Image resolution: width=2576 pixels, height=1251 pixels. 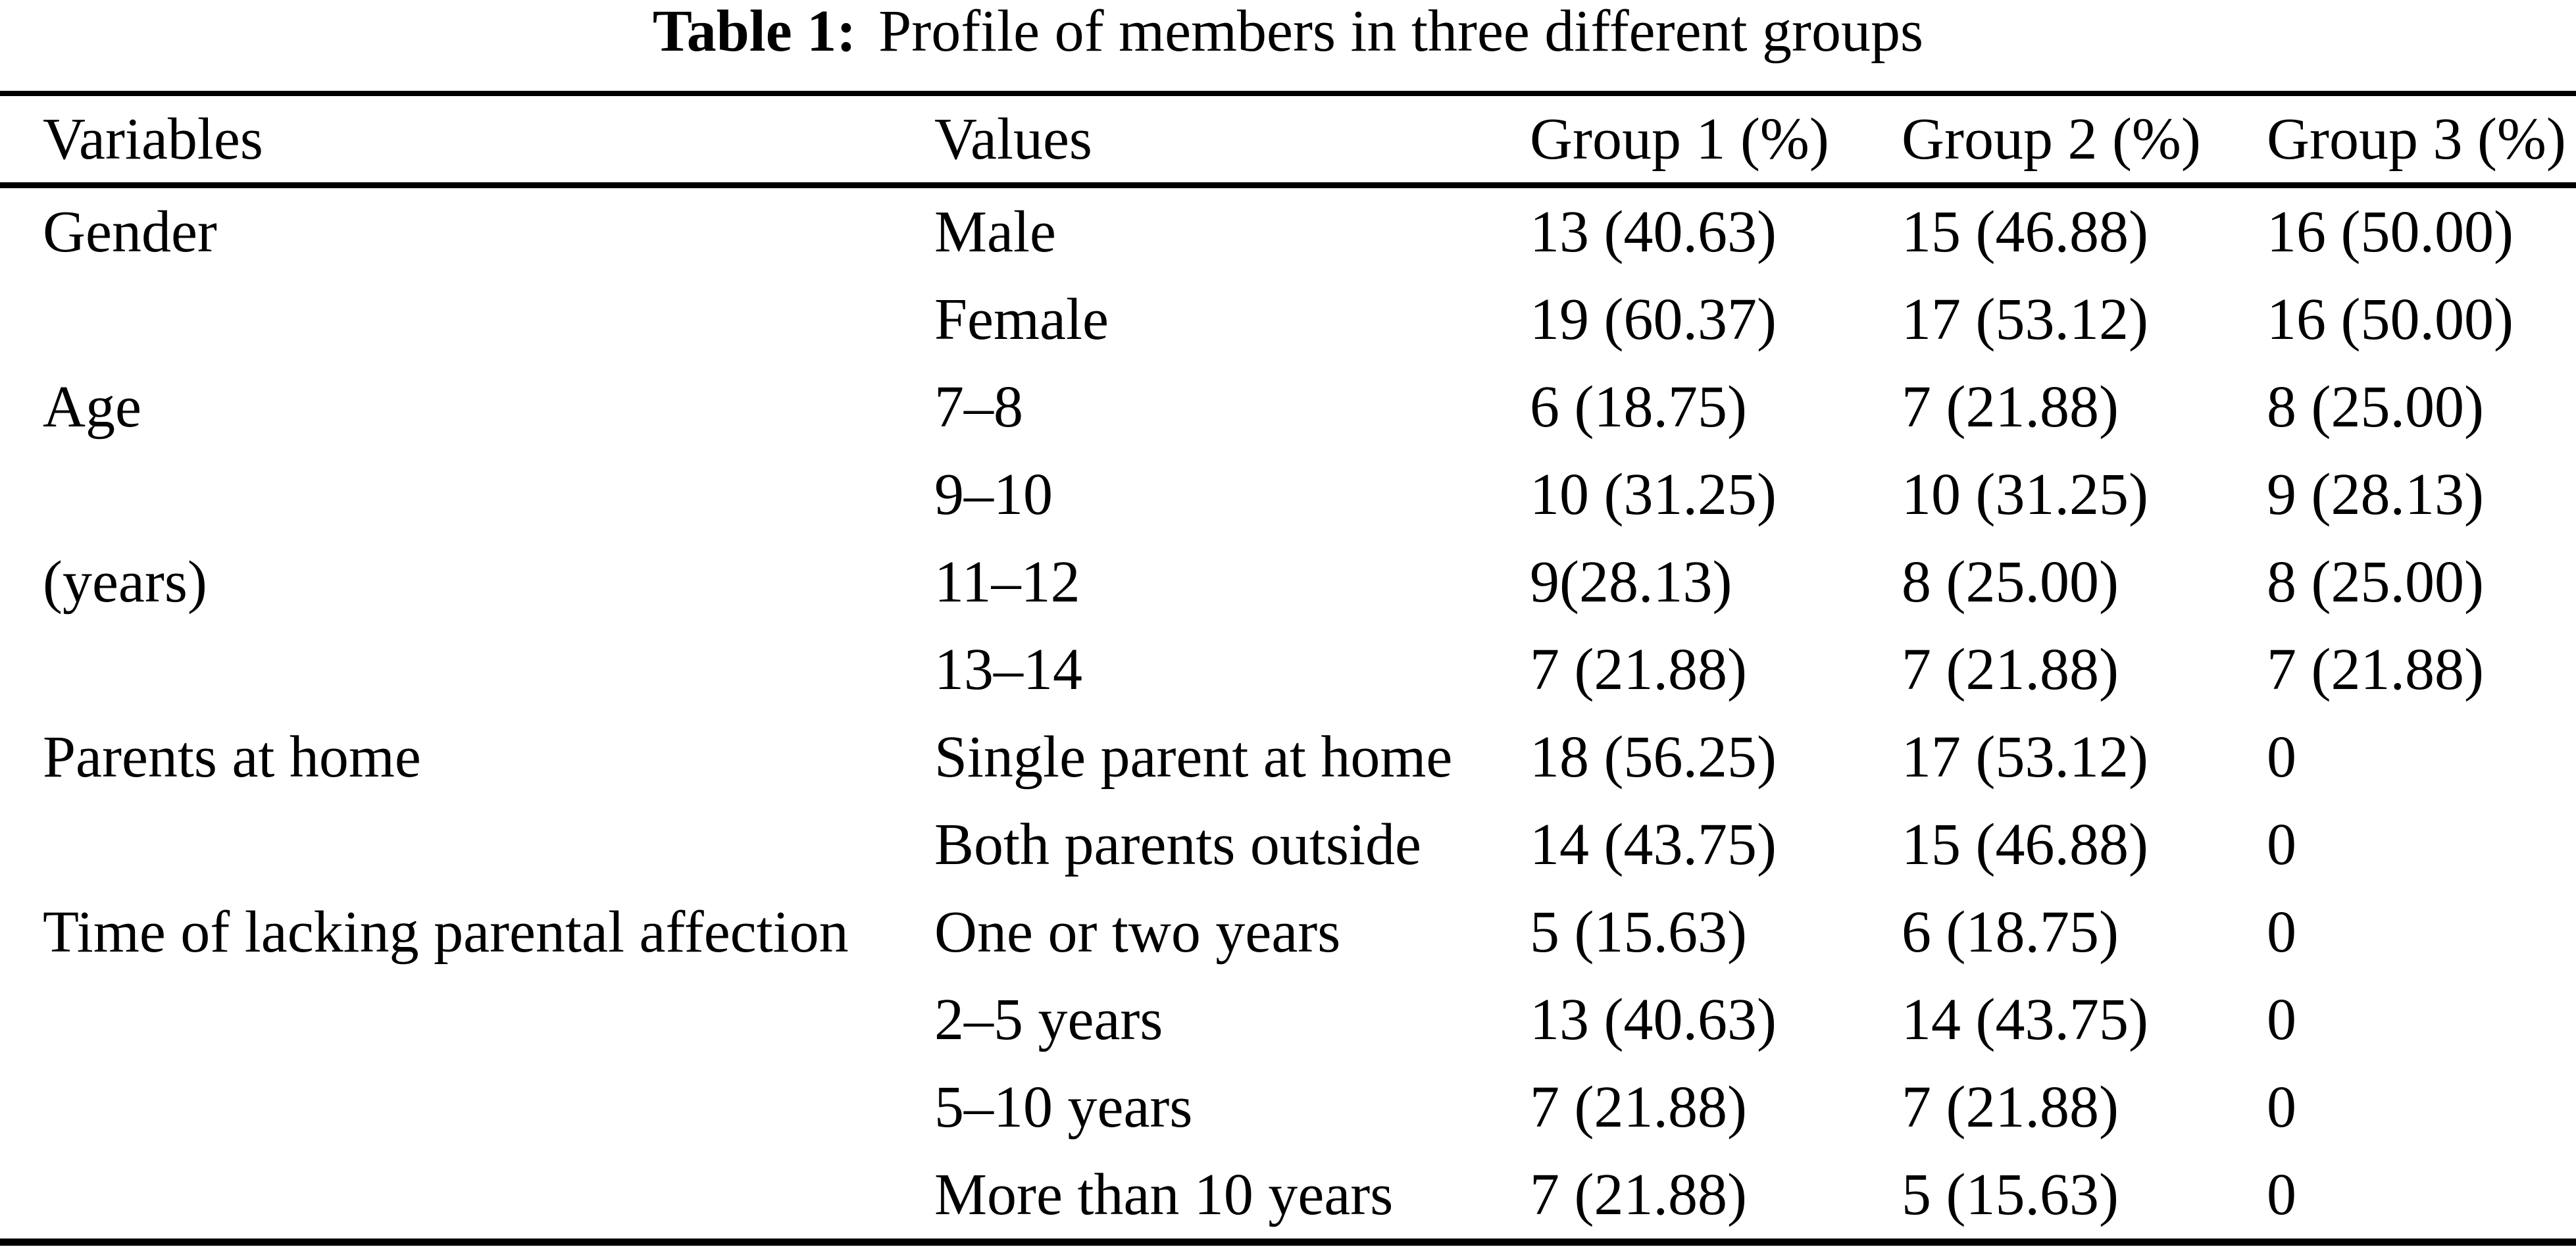 I want to click on column-header-values: Values, so click(x=1013, y=139).